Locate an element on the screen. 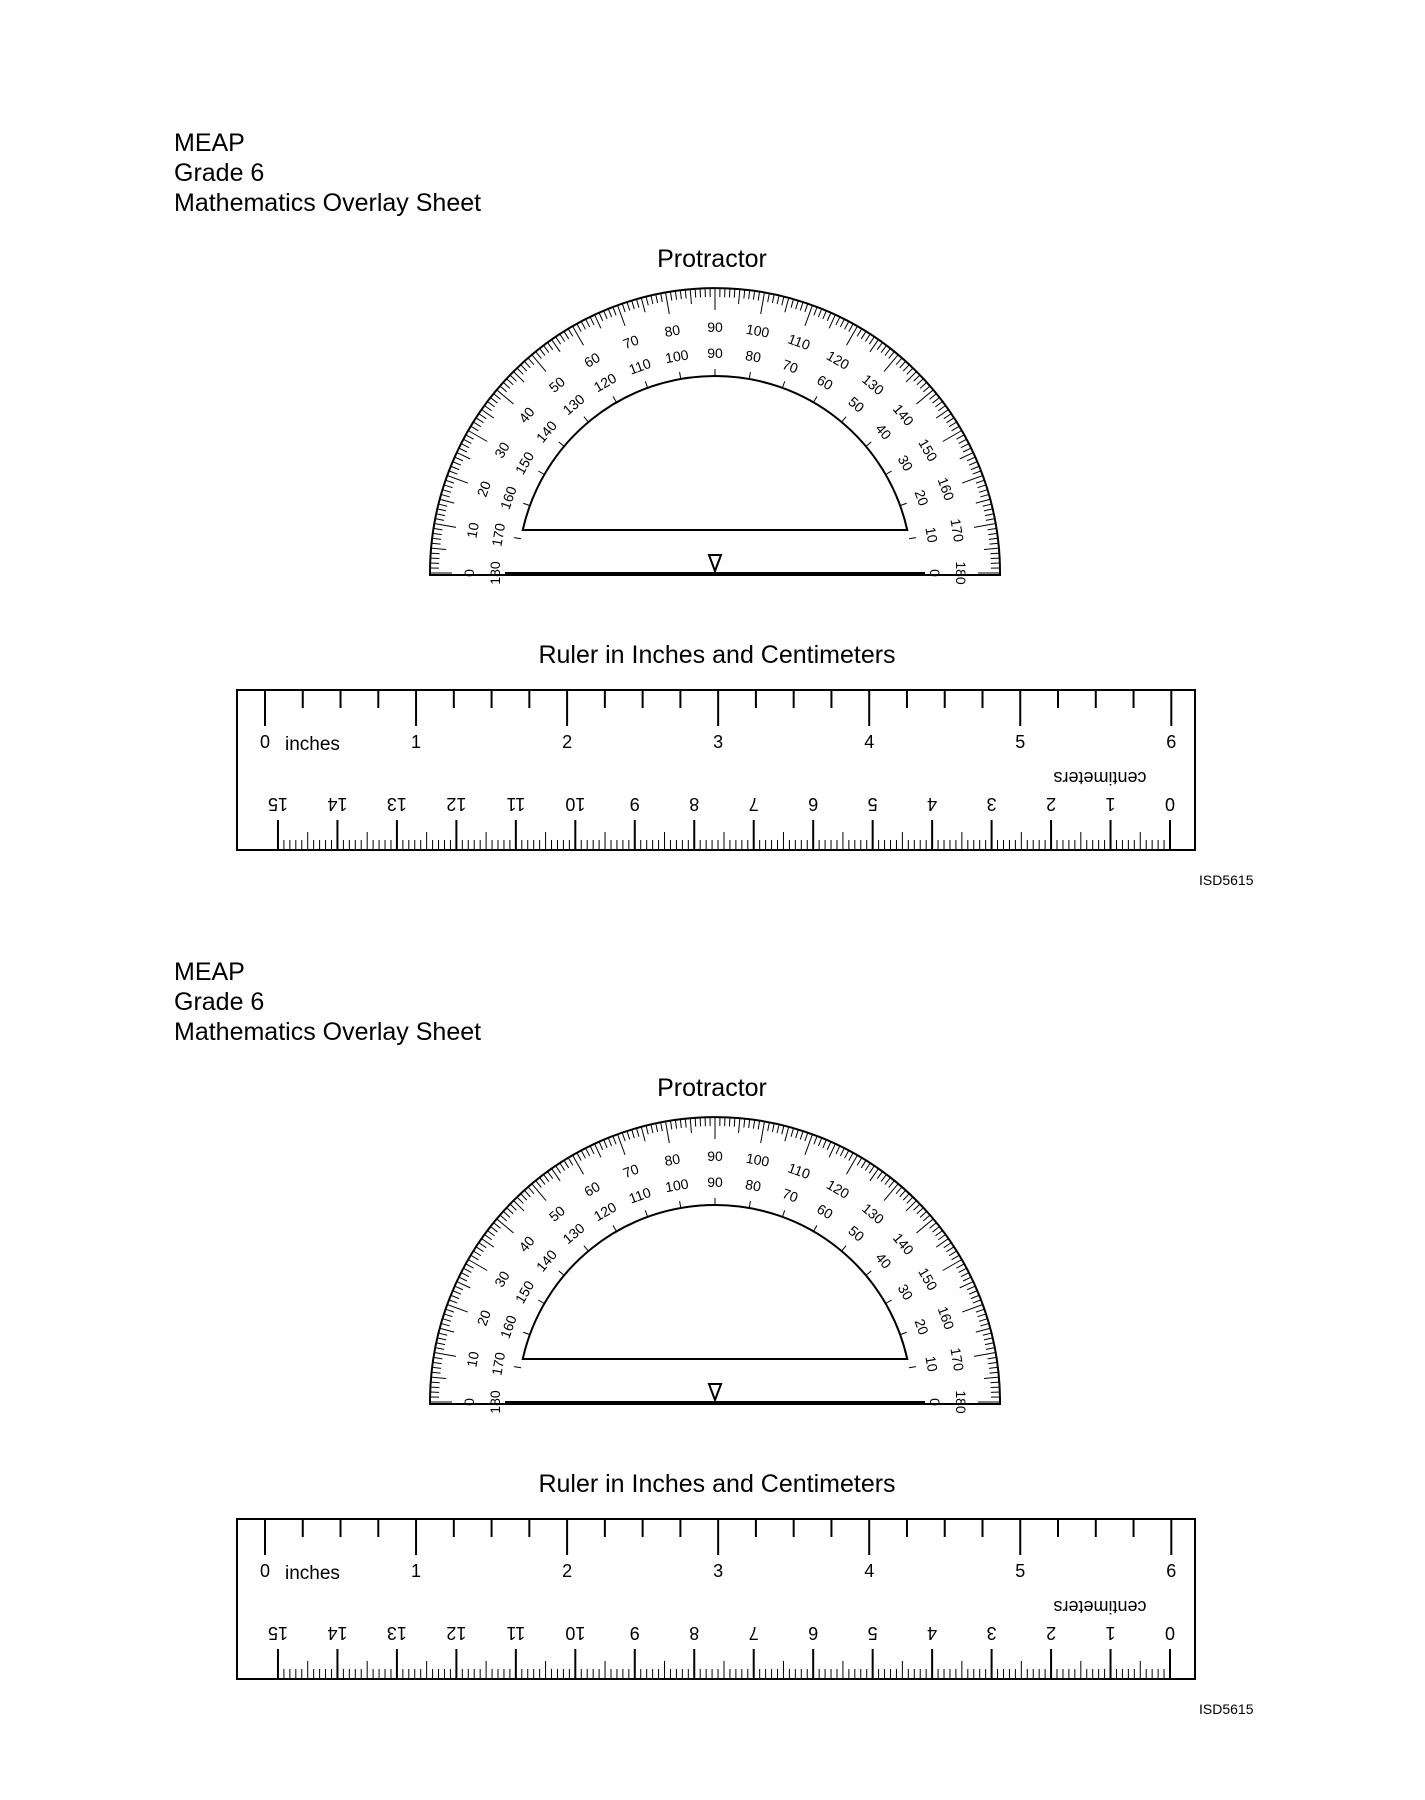 This screenshot has height=1800, width=1425. protractor-outer-label: 180 is located at coordinates (961, 573).